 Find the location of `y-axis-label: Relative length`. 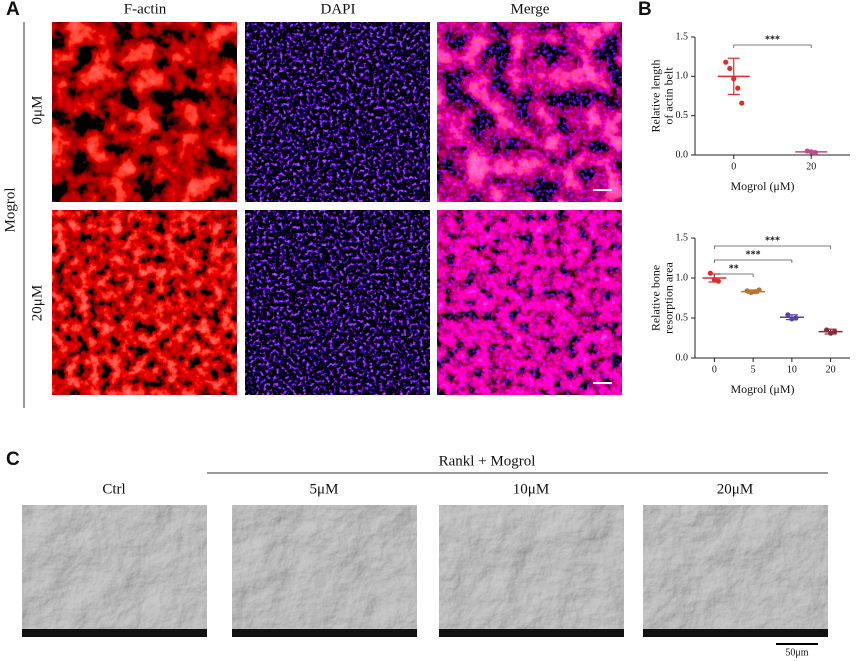

y-axis-label: Relative length is located at coordinates (655, 96).